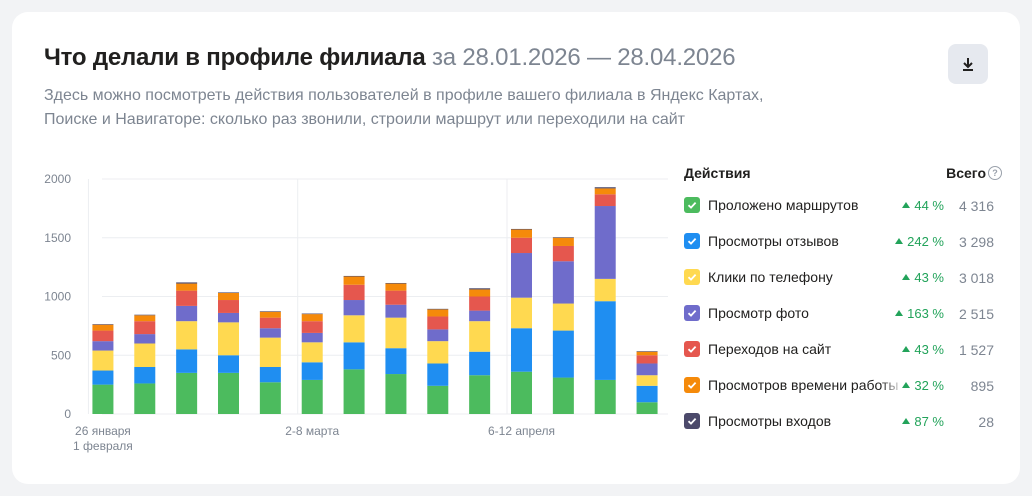 Image resolution: width=1032 pixels, height=496 pixels. I want to click on legend-item-delta: 32 %, so click(923, 385).